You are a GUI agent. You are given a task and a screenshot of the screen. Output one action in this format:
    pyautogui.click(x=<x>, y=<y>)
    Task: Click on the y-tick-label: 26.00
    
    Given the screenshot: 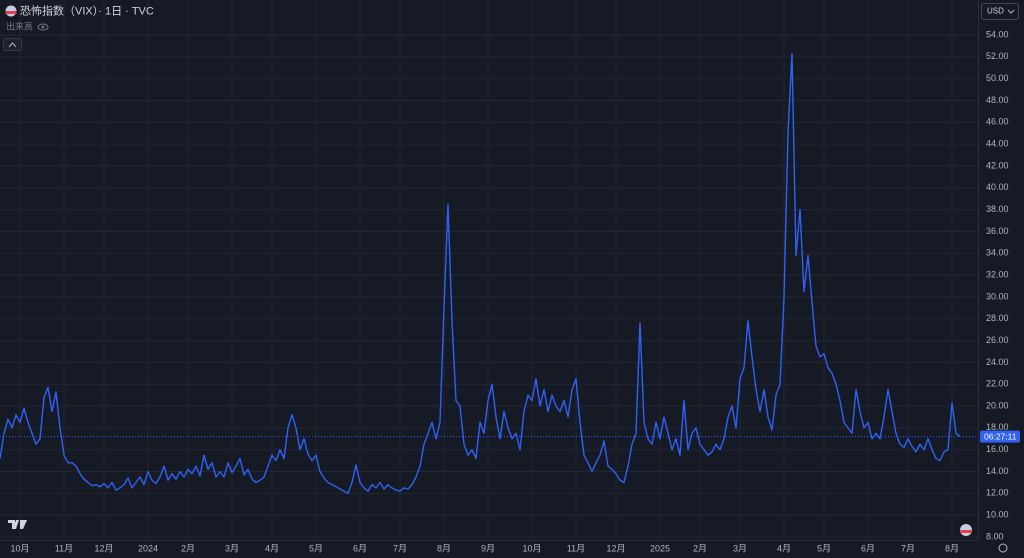 What is the action you would take?
    pyautogui.click(x=997, y=340)
    